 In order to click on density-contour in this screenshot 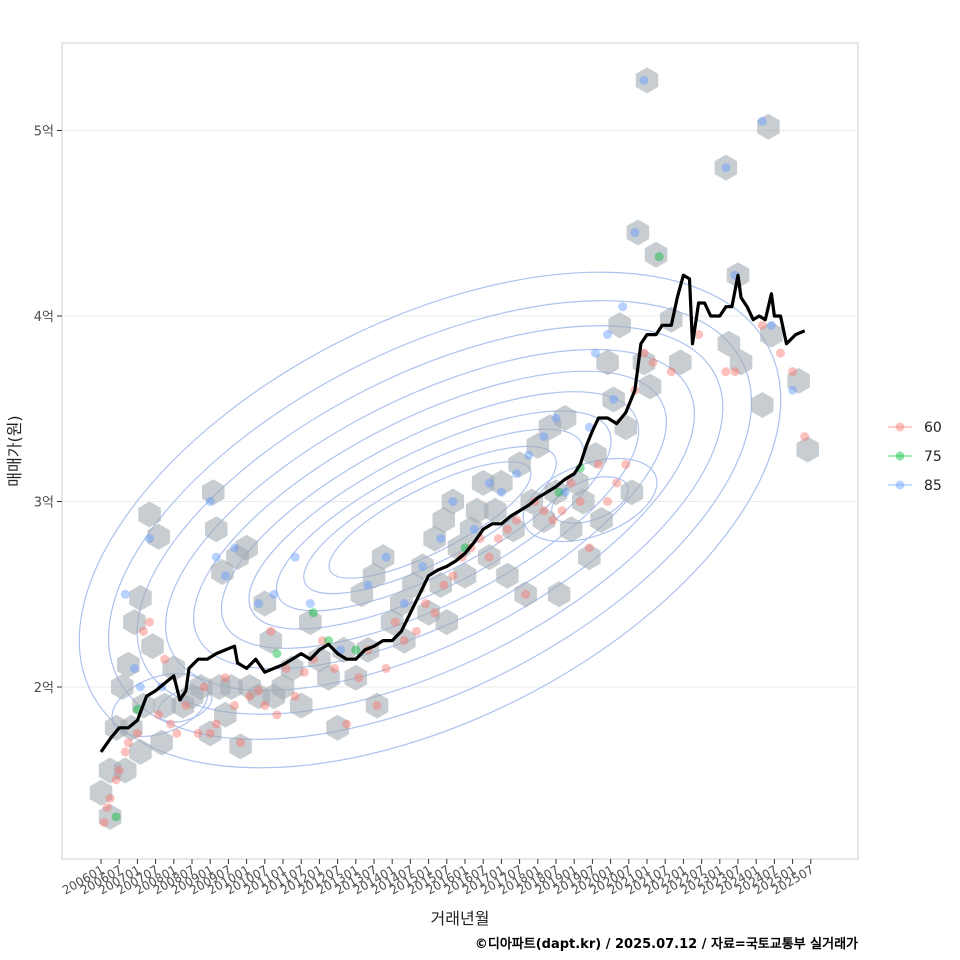, I will do `click(430, 520)`.